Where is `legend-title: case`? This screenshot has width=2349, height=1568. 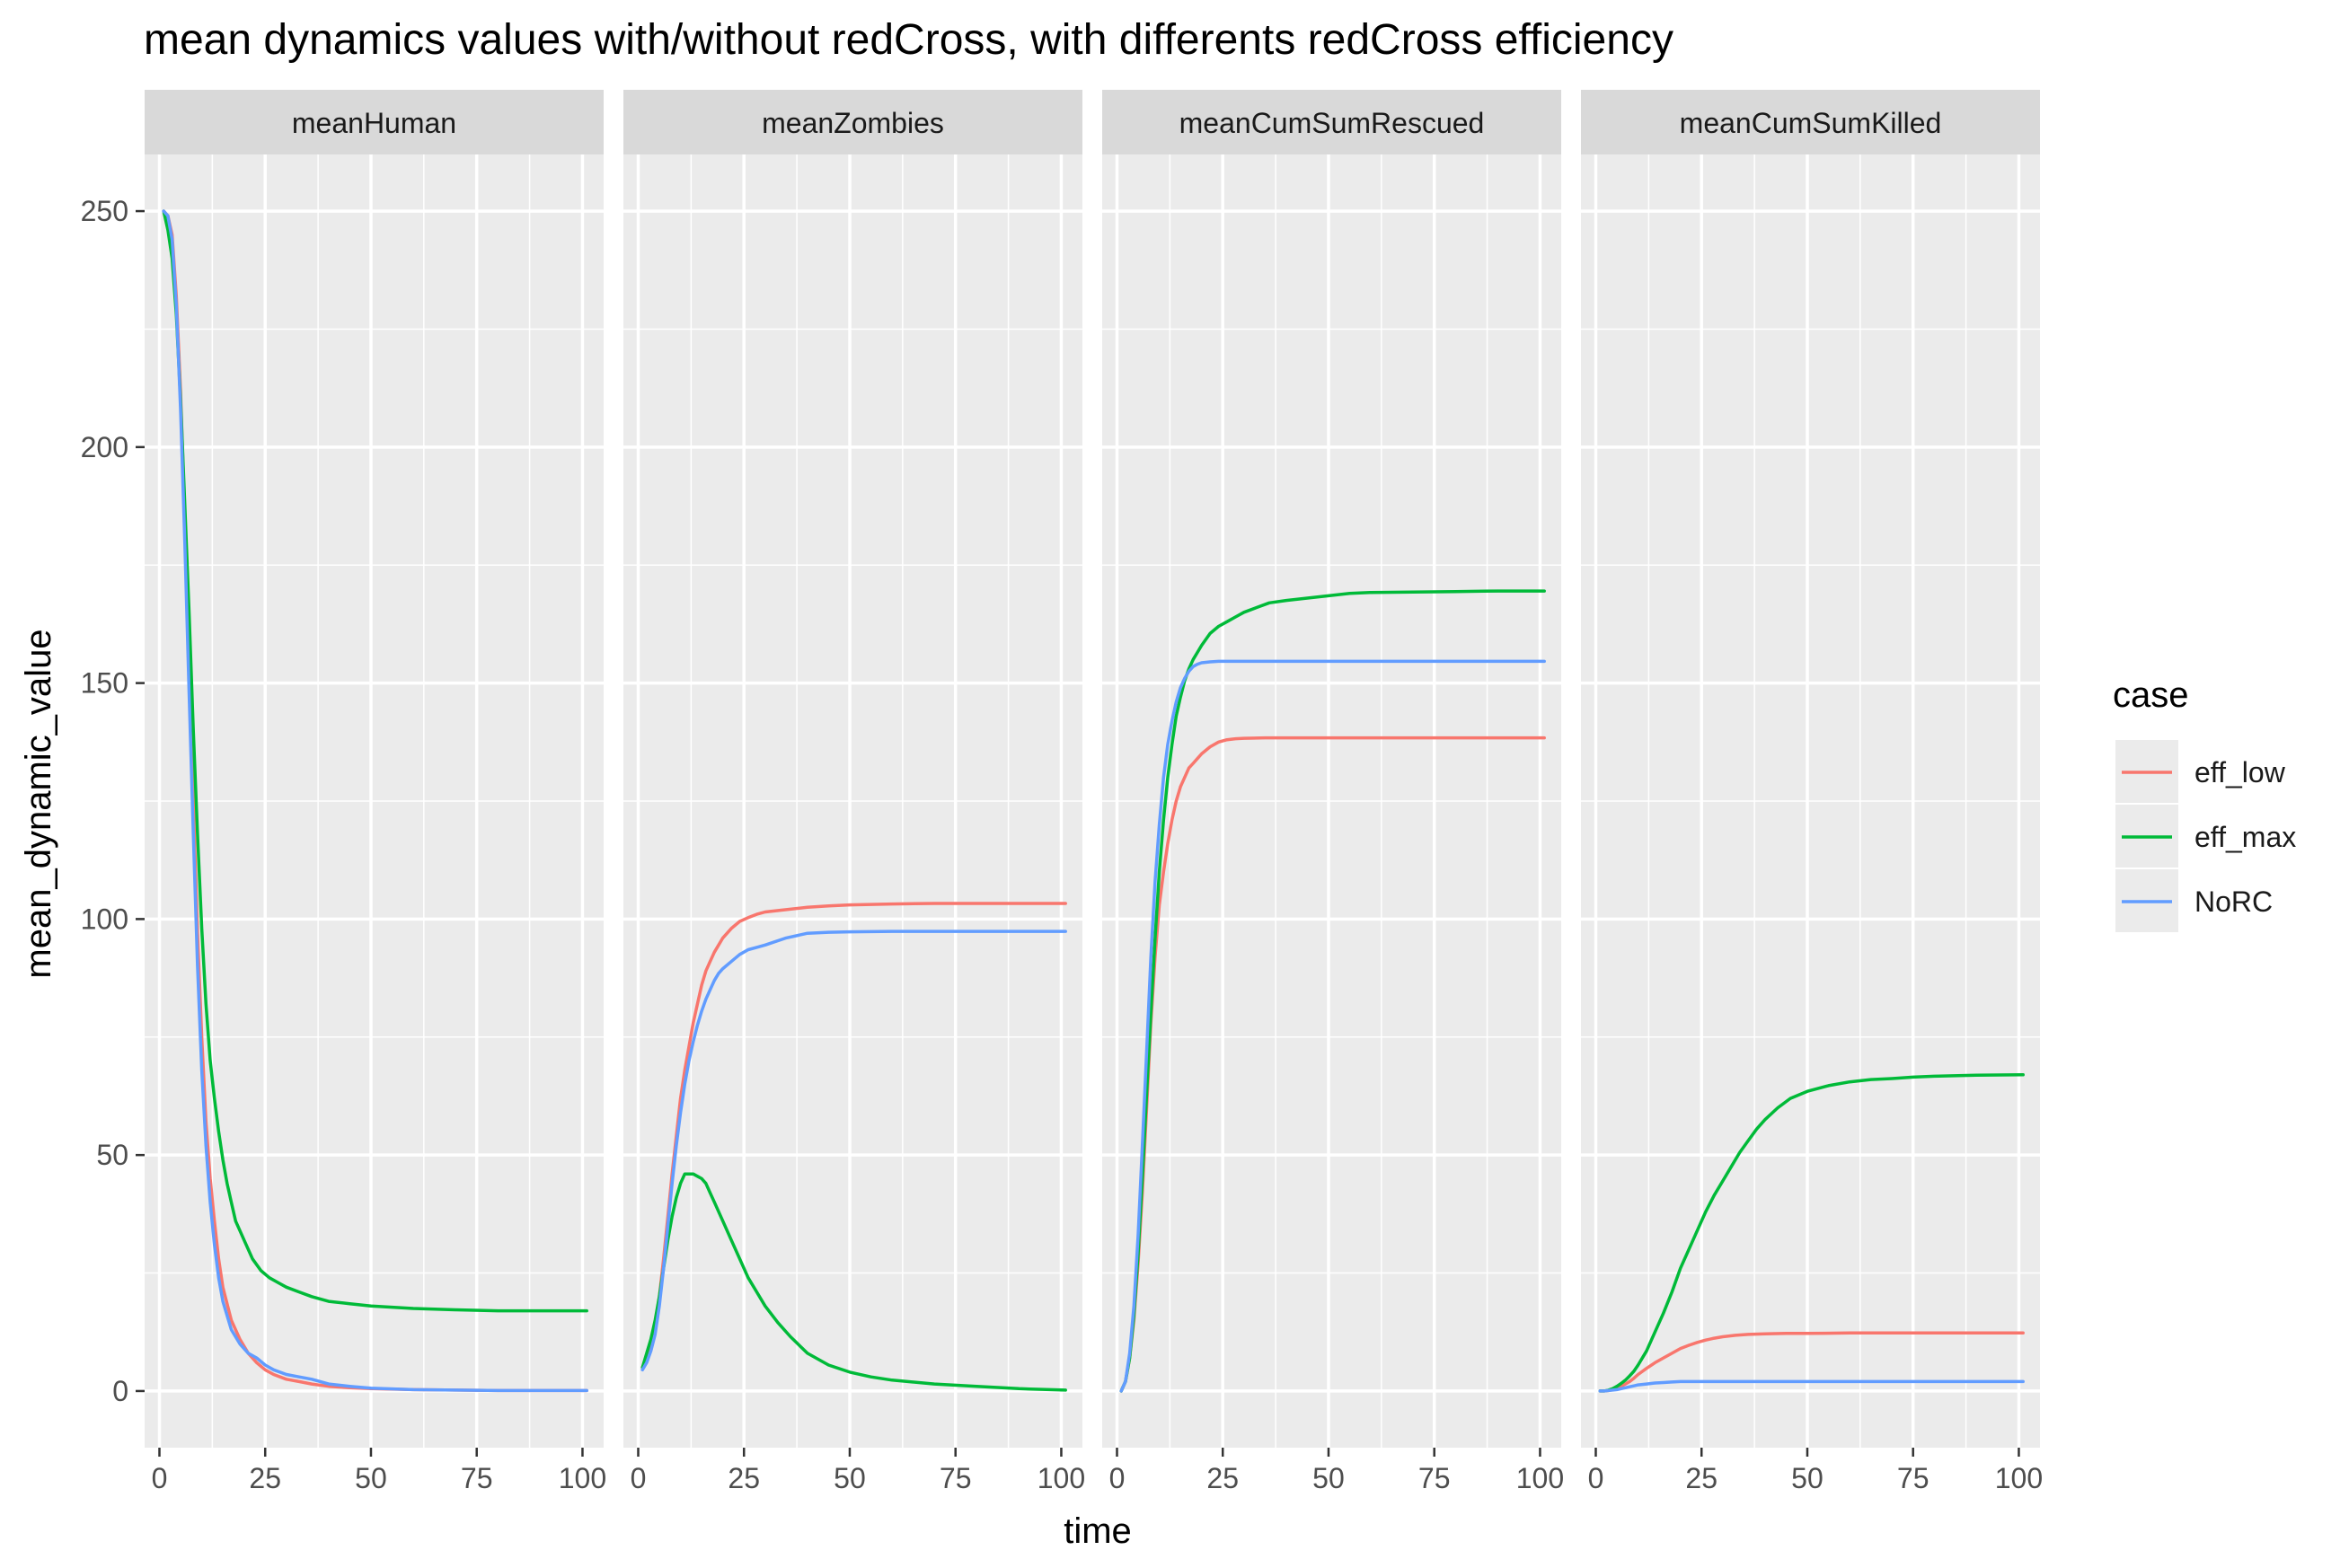 legend-title: case is located at coordinates (2151, 695).